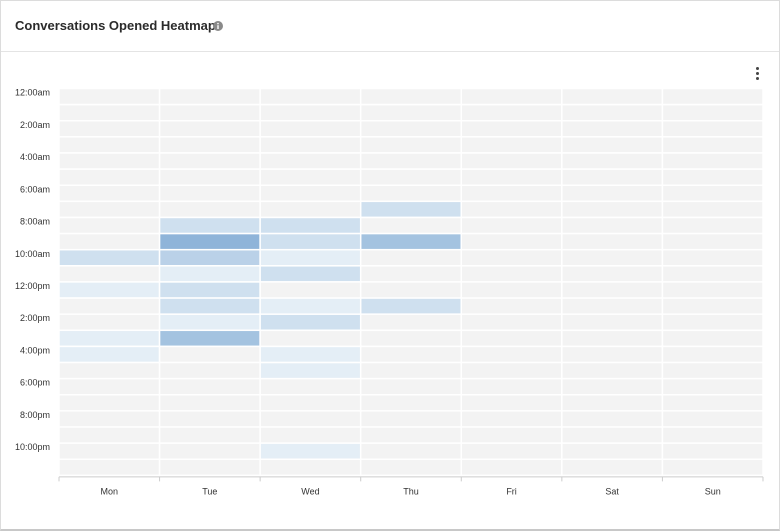  Describe the element at coordinates (209, 322) in the screenshot. I see `heatmap-cell-tue-200pm` at that location.